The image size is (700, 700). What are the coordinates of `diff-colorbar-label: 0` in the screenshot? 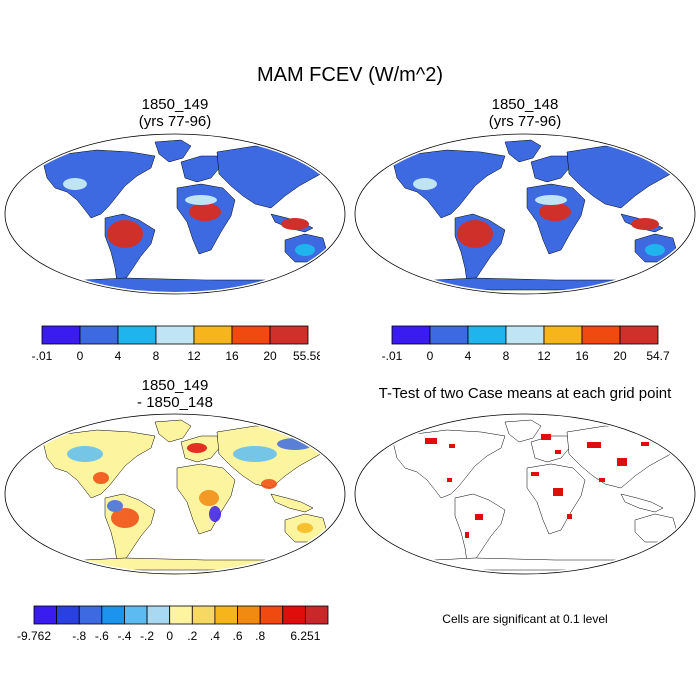 It's located at (169, 635).